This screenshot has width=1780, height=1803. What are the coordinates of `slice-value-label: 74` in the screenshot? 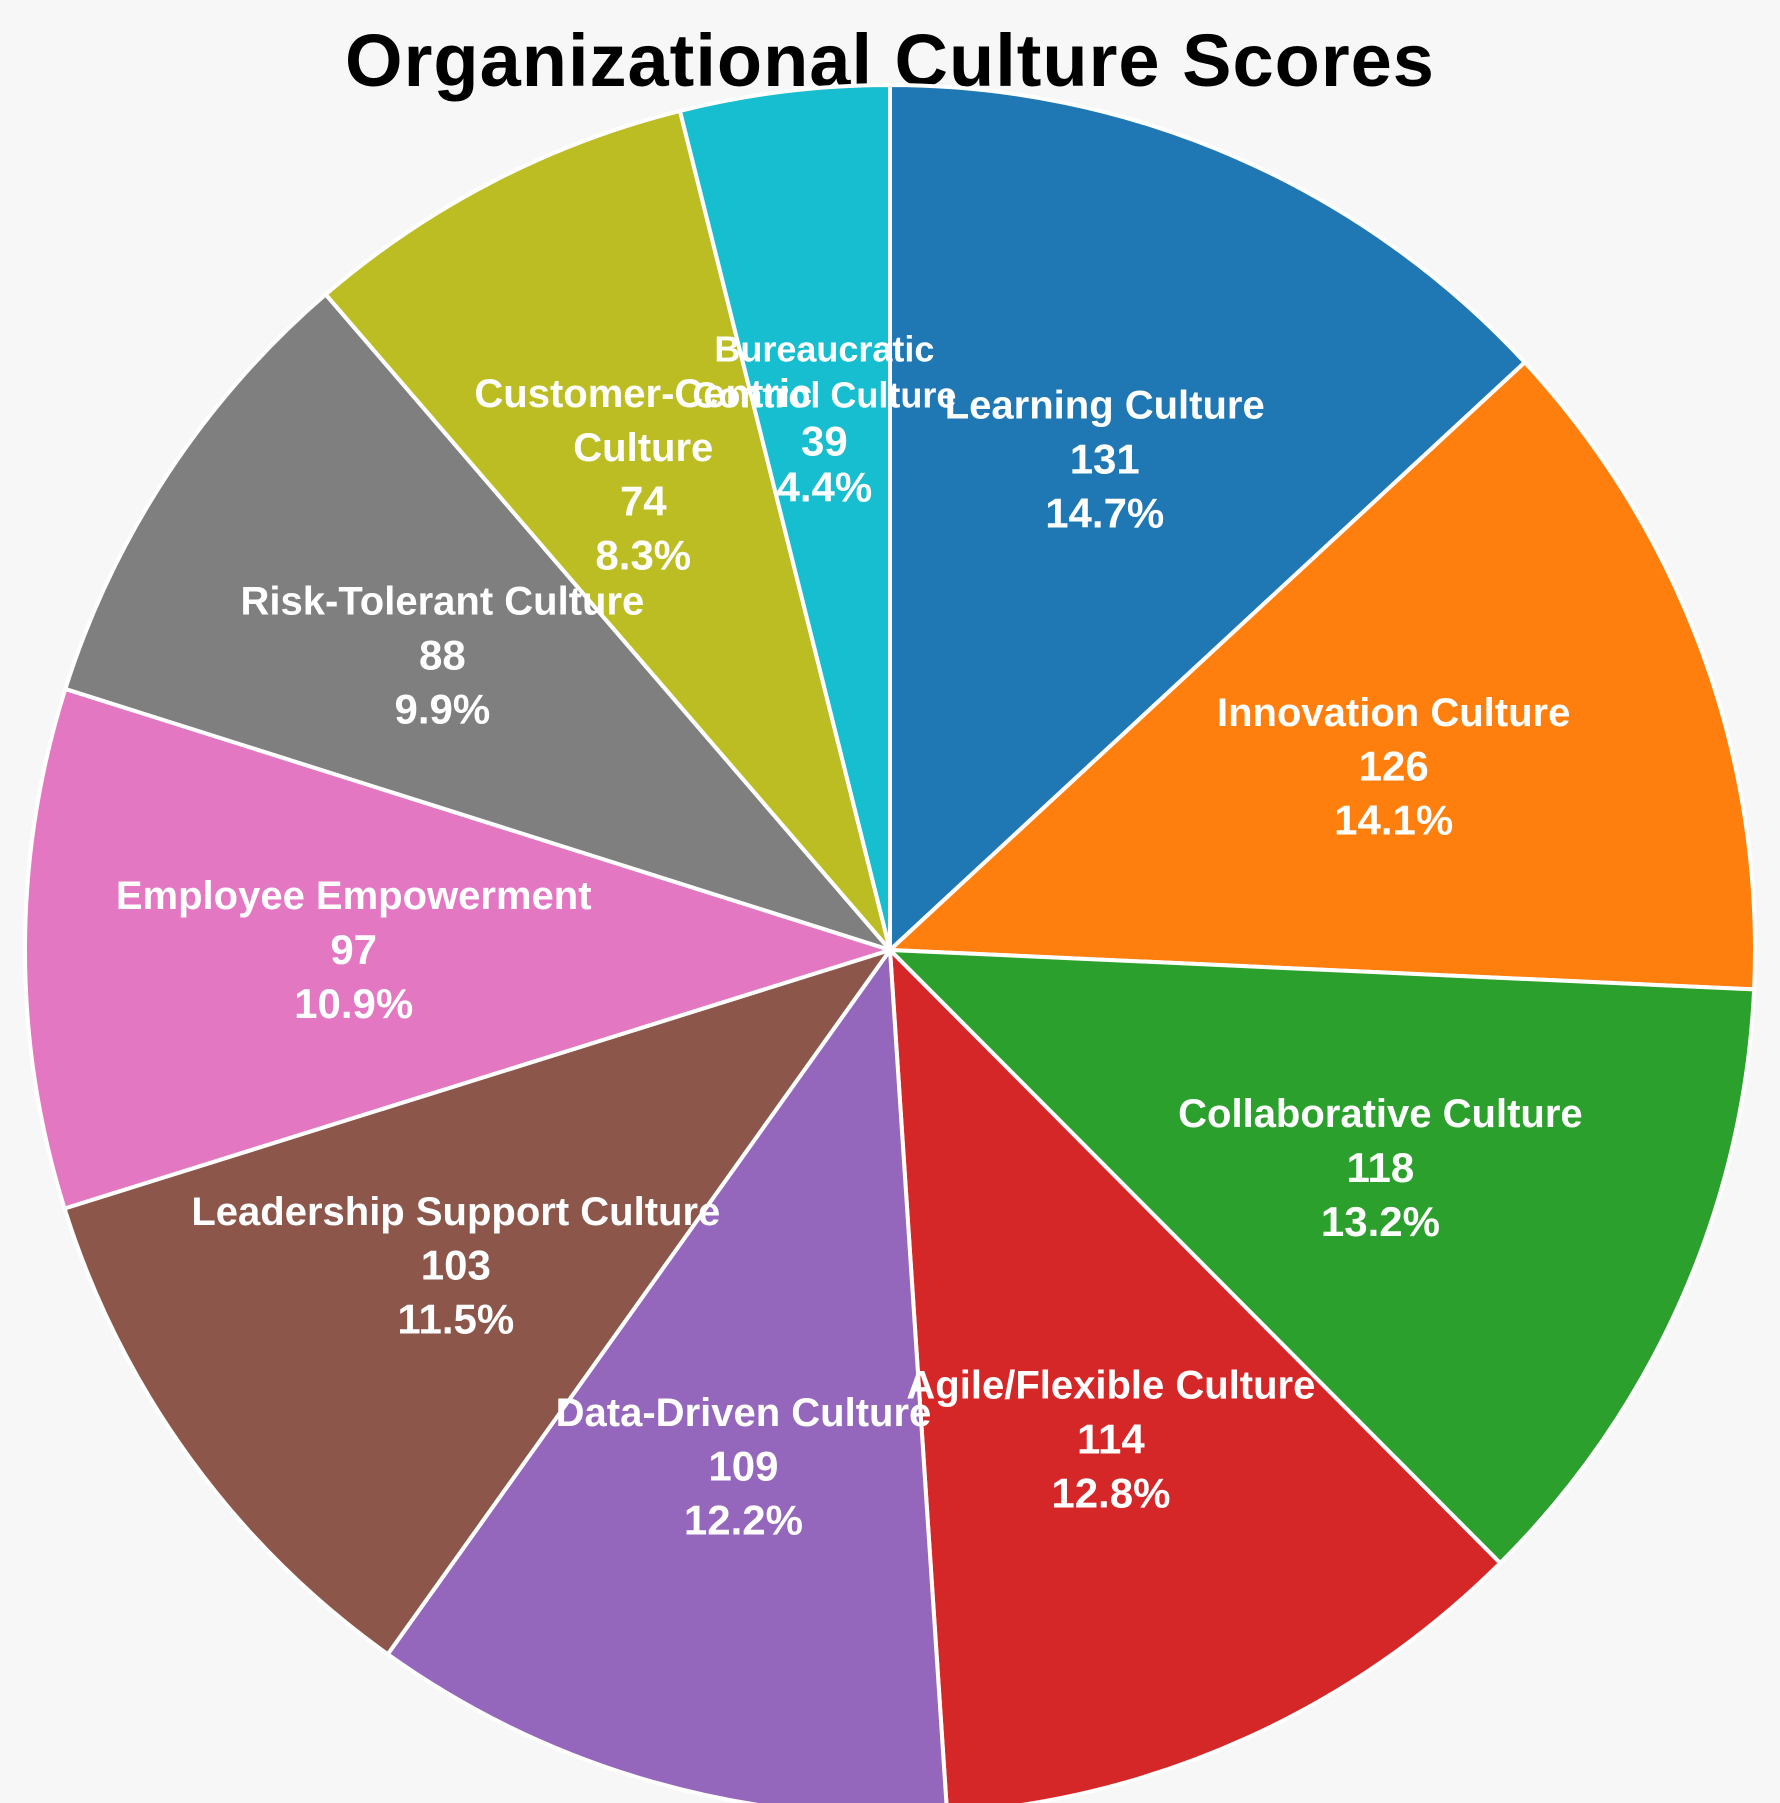 It's located at (643, 501).